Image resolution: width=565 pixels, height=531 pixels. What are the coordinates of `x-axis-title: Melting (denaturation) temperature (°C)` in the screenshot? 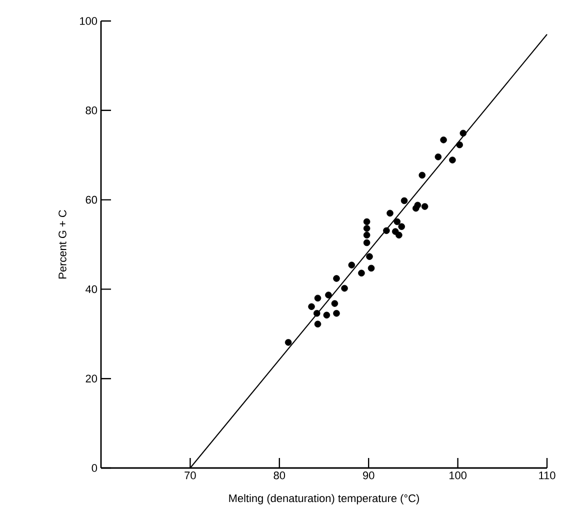 It's located at (324, 499).